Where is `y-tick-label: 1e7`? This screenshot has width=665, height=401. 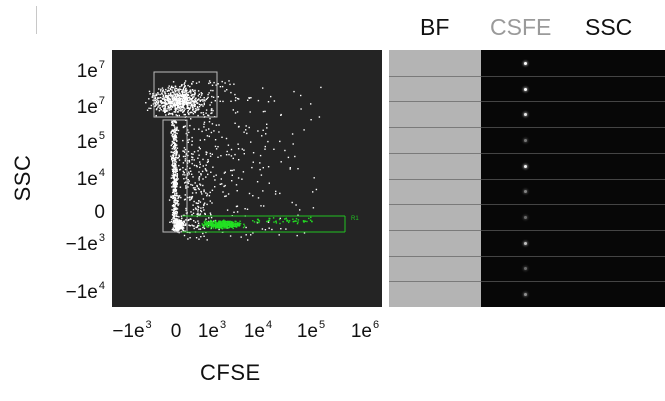
y-tick-label: 1e7 is located at coordinates (90, 106).